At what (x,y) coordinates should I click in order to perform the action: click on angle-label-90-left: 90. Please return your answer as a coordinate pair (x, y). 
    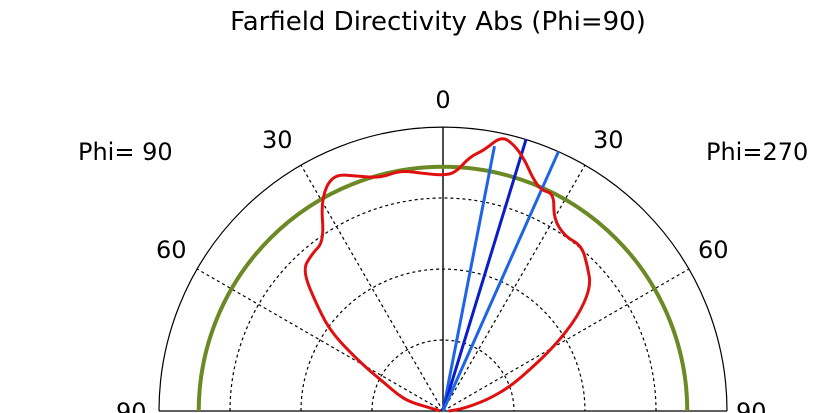
    Looking at the image, I should click on (131, 405).